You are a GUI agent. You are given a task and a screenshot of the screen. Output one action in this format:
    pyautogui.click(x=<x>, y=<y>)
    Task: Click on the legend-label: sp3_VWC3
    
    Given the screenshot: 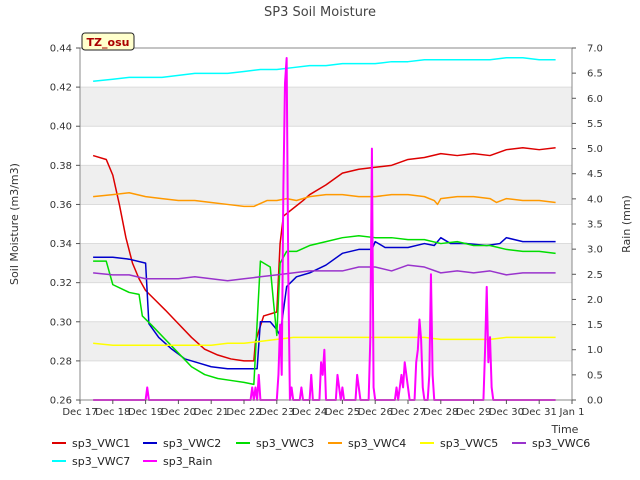 What is the action you would take?
    pyautogui.click(x=285, y=443)
    